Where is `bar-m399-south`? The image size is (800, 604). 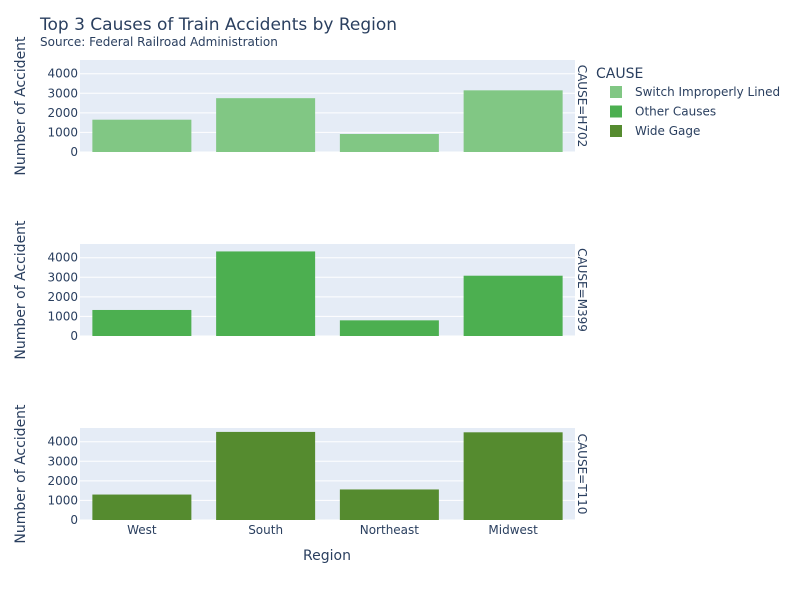
bar-m399-south is located at coordinates (266, 293).